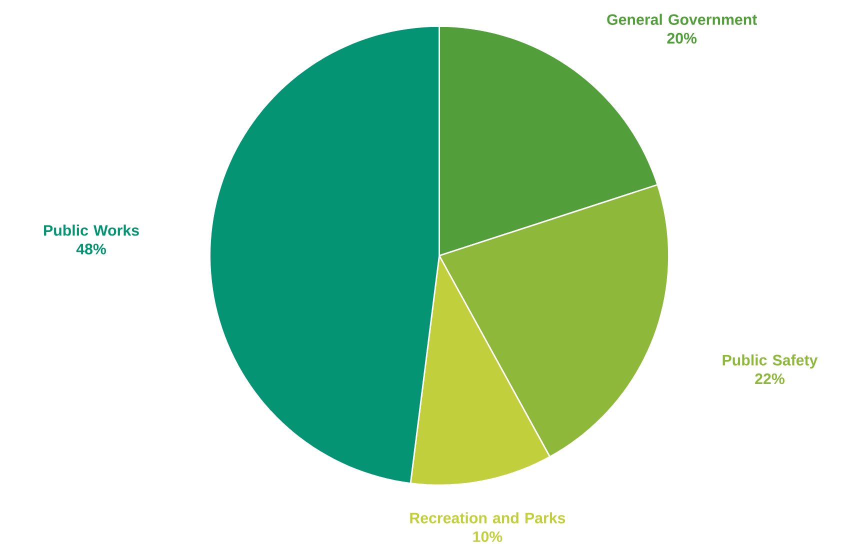 Image resolution: width=861 pixels, height=546 pixels. Describe the element at coordinates (682, 19) in the screenshot. I see `slice-label: General Government` at that location.